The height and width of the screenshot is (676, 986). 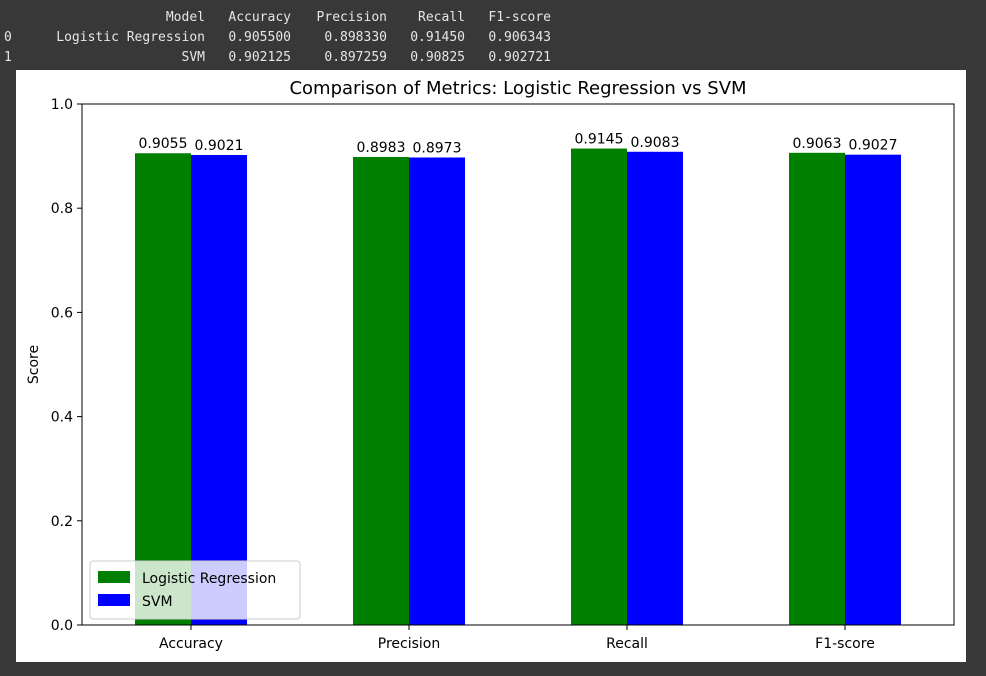 I want to click on table-cell: 0.897259, so click(x=355, y=57).